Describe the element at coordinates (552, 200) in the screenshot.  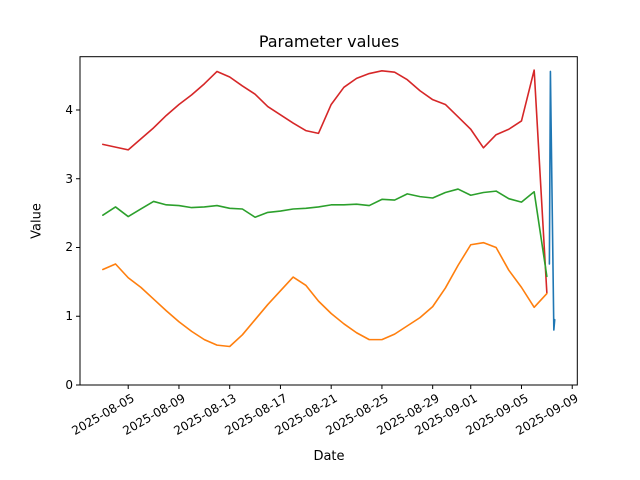
I see `blue-series-line` at that location.